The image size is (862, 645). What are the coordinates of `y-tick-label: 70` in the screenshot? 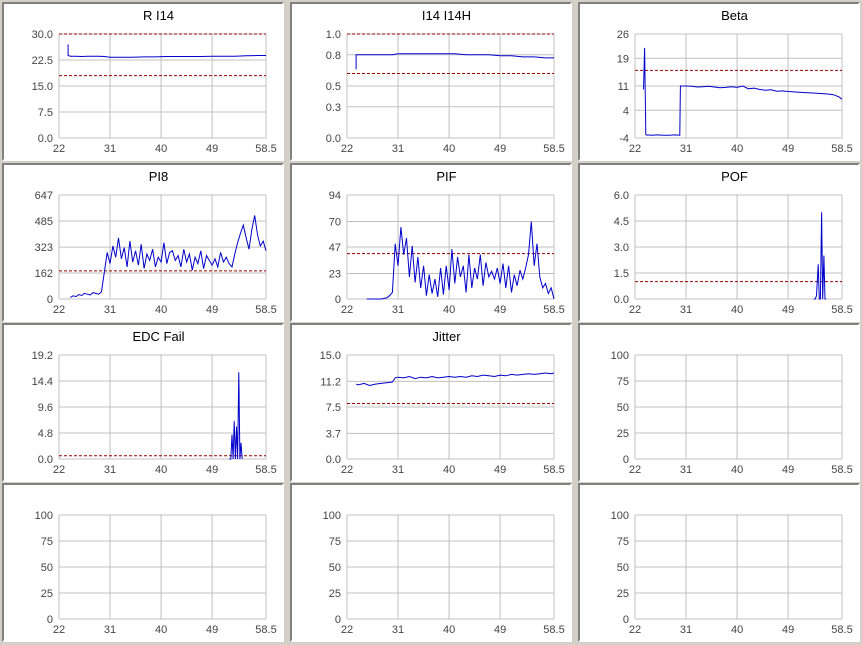 It's located at (335, 223).